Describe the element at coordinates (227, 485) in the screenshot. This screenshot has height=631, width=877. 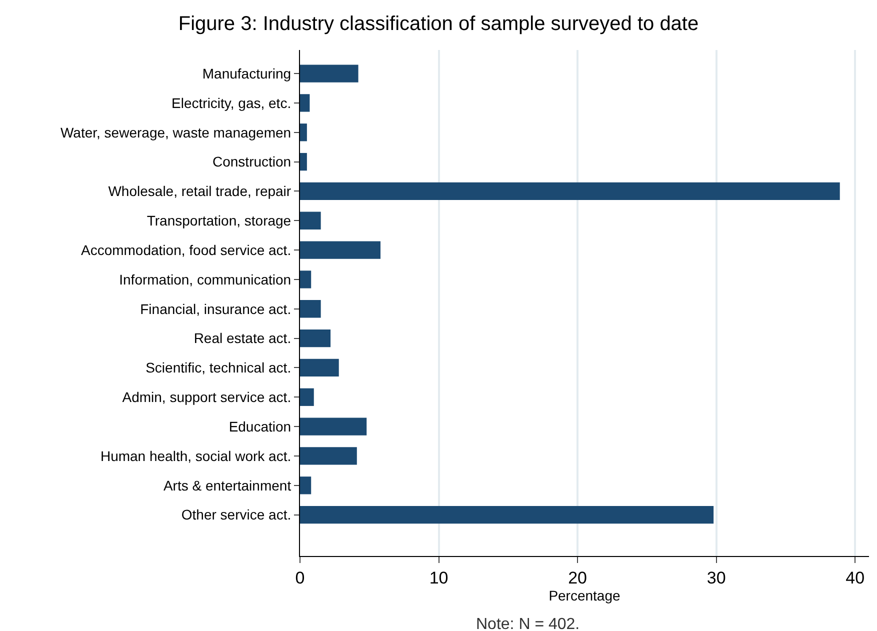
I see `y-tick-label: Arts & entertainment` at that location.